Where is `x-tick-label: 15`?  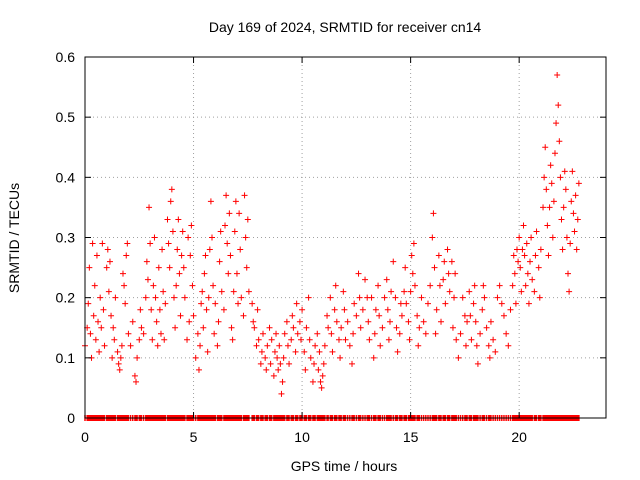 x-tick-label: 15 is located at coordinates (411, 437).